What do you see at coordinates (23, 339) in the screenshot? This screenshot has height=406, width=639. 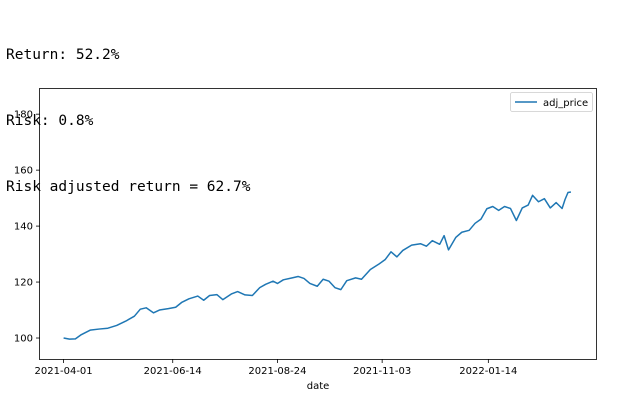 I see `y-tick-label: 100` at bounding box center [23, 339].